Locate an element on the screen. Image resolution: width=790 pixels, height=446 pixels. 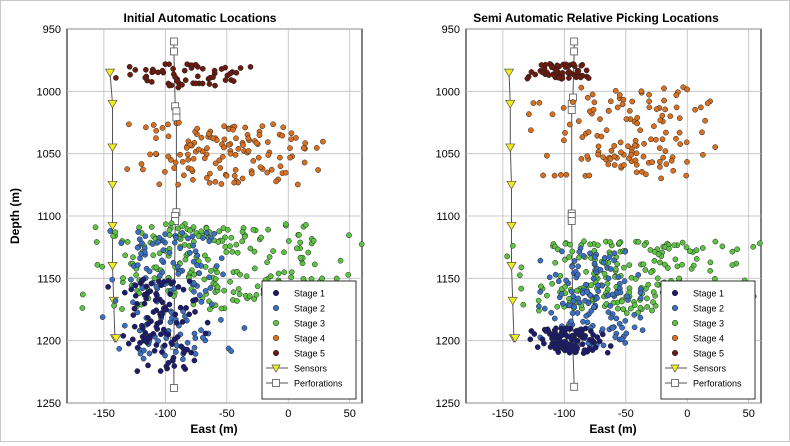
y-tick-label: 1100 is located at coordinates (49, 217).